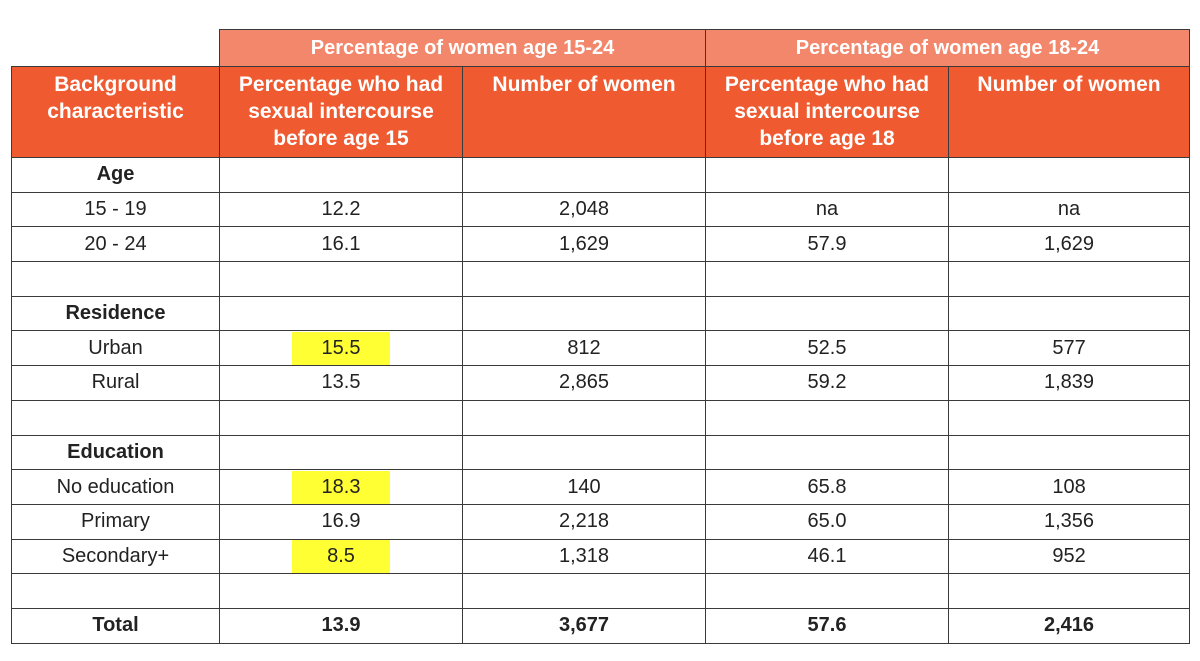  What do you see at coordinates (341, 244) in the screenshot?
I see `table-cell: 16.1` at bounding box center [341, 244].